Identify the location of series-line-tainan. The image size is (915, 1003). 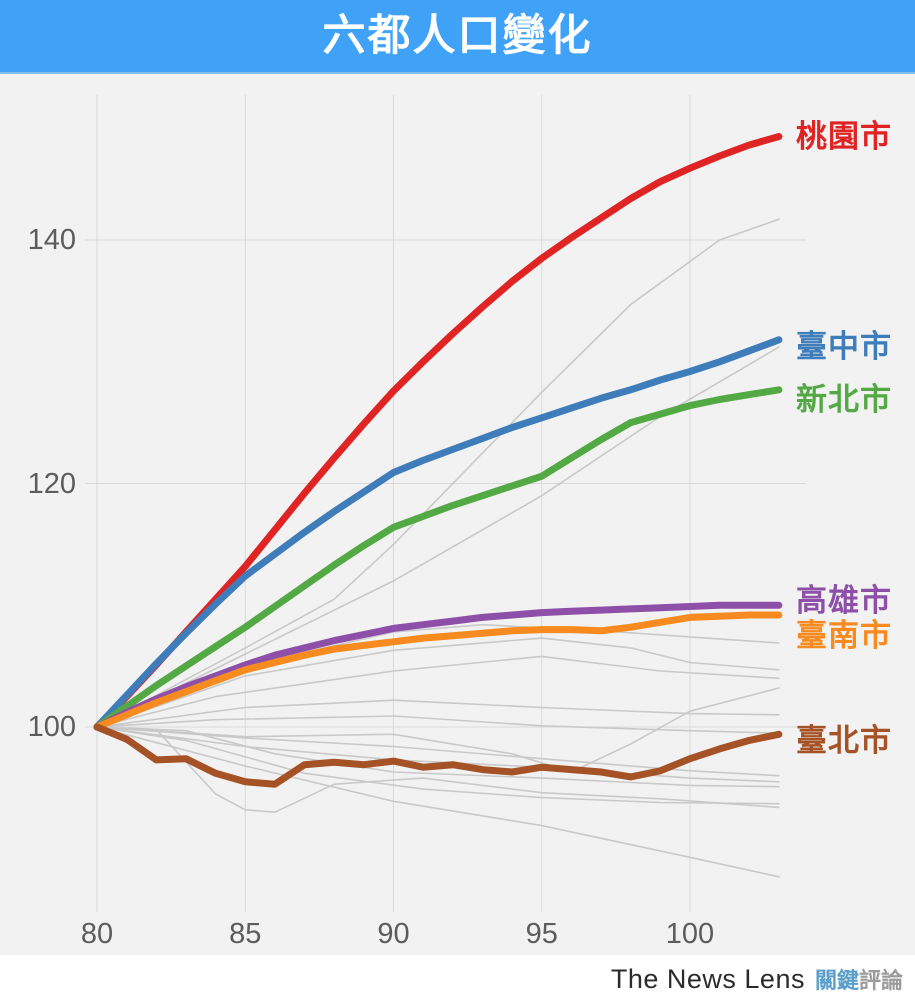
(438, 671).